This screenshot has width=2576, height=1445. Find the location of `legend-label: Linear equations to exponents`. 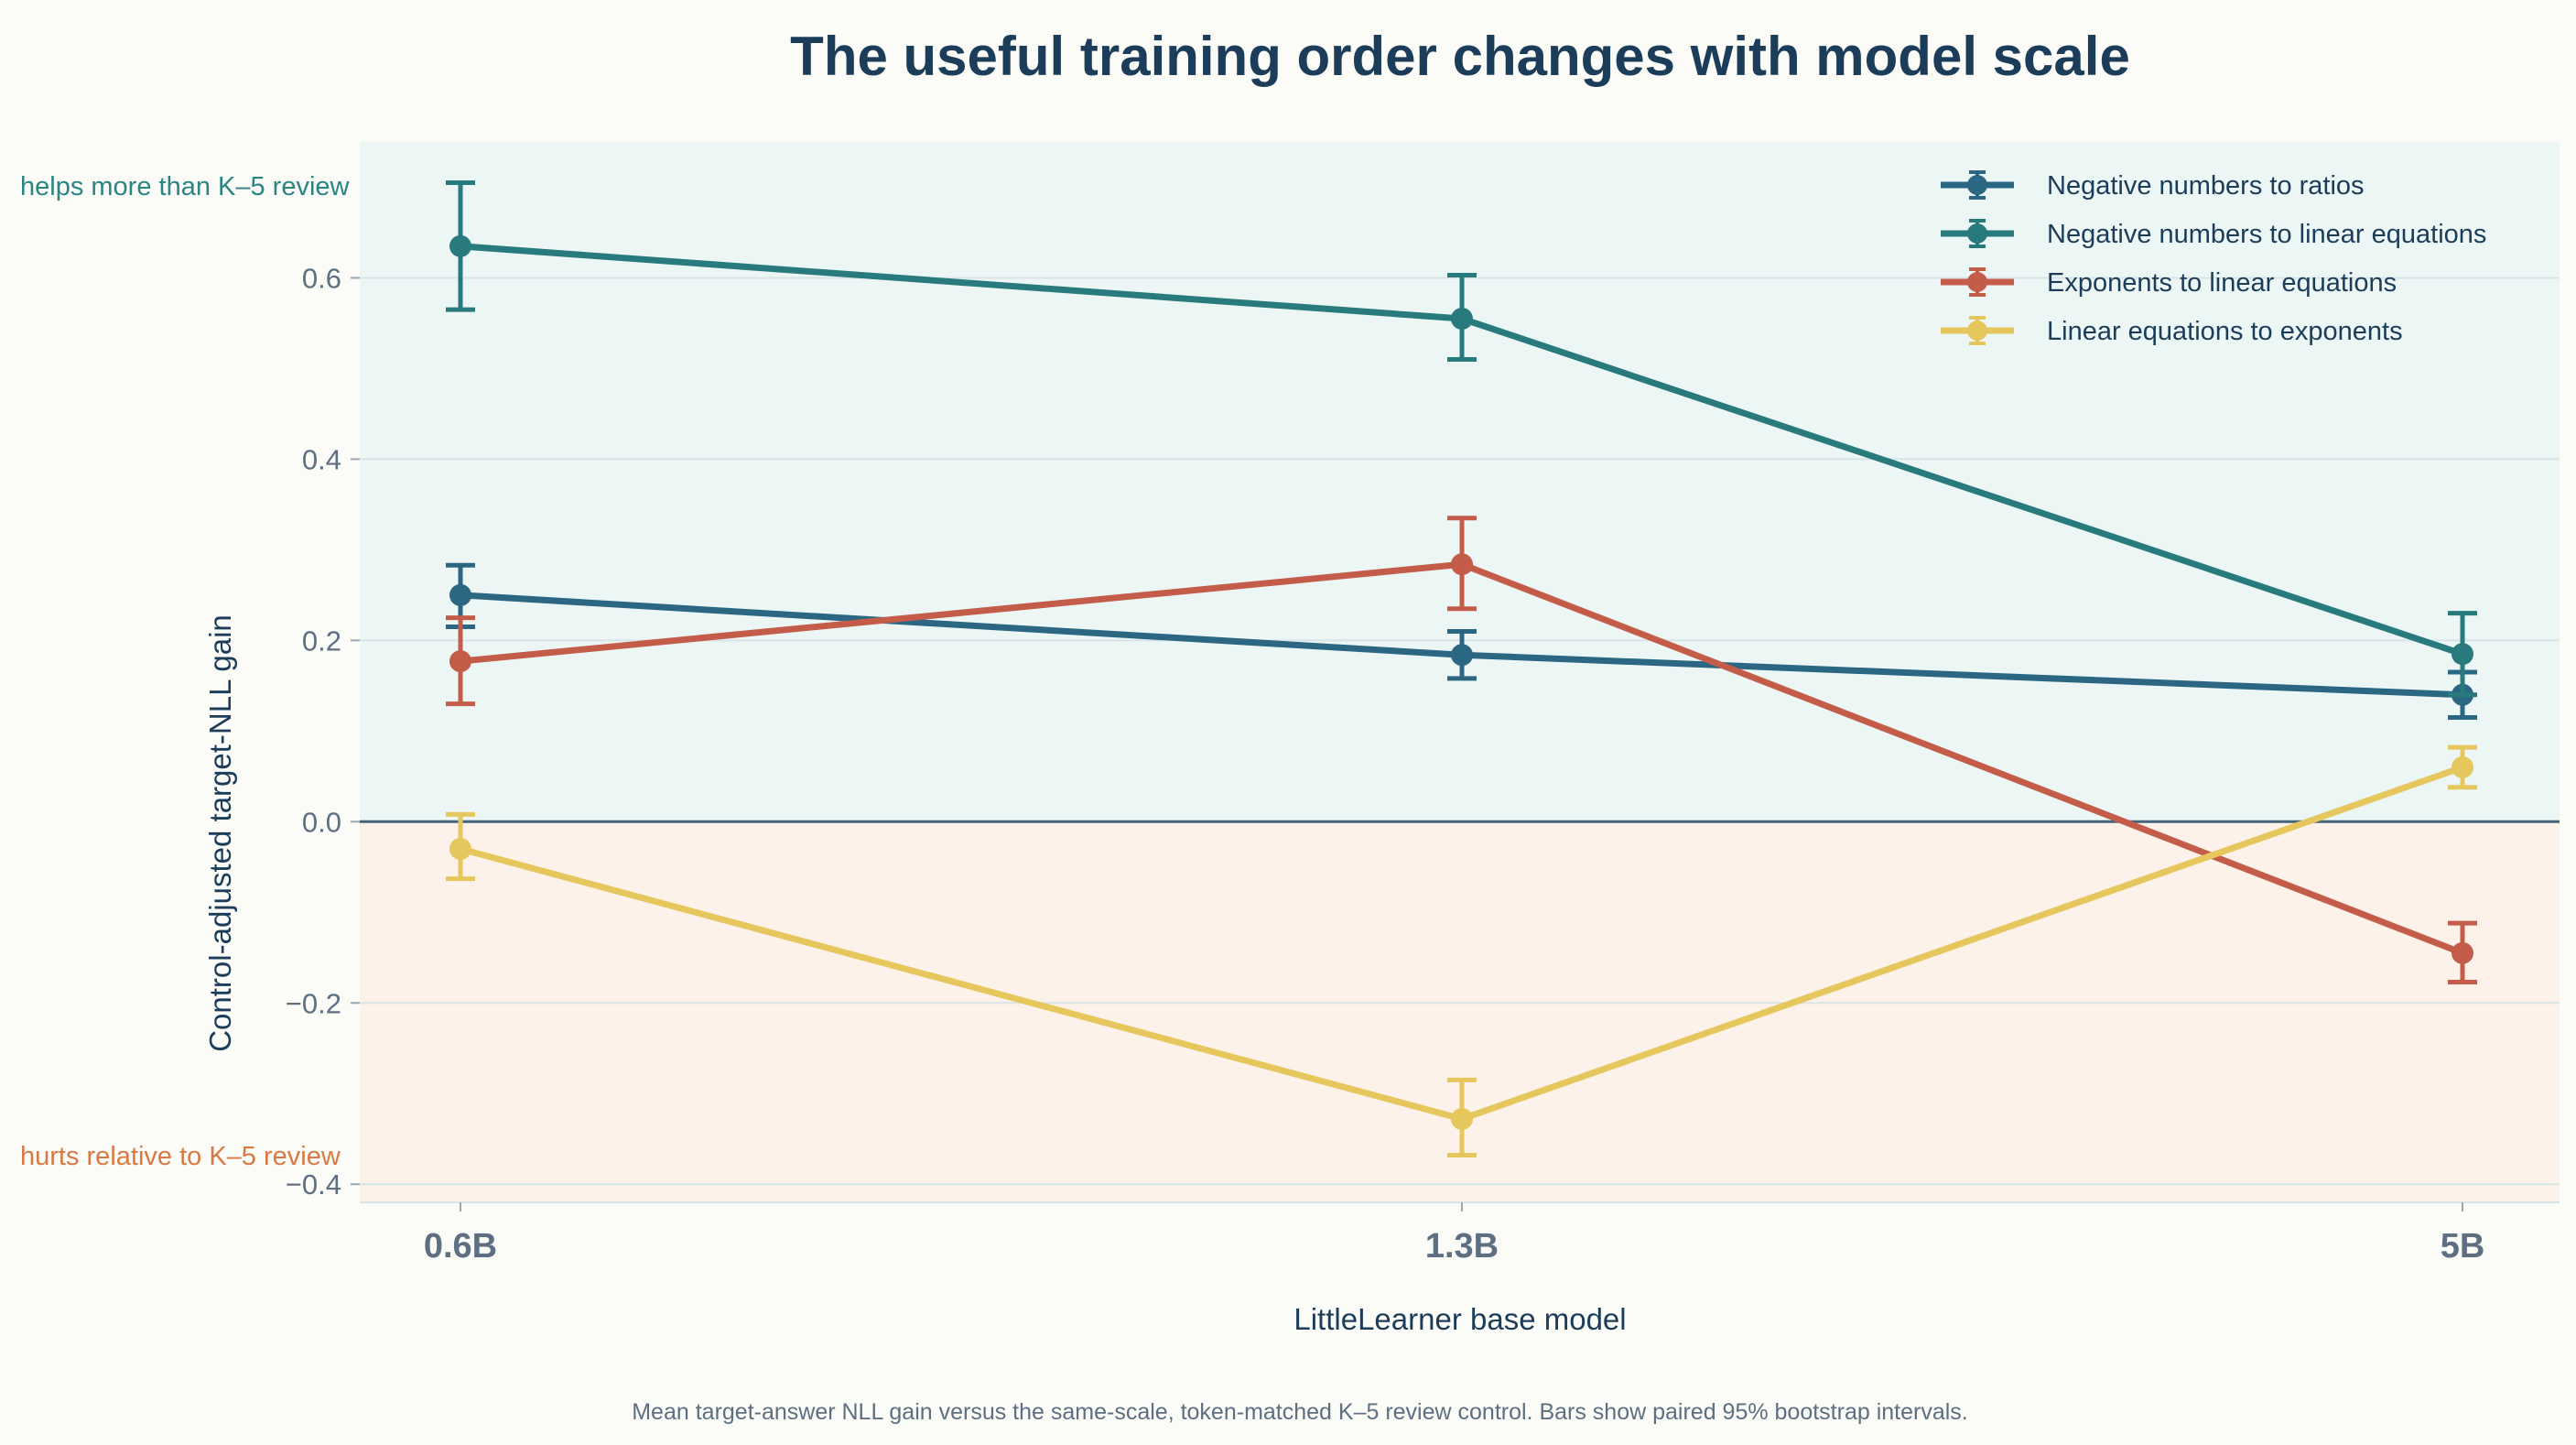

legend-label: Linear equations to exponents is located at coordinates (2225, 332).